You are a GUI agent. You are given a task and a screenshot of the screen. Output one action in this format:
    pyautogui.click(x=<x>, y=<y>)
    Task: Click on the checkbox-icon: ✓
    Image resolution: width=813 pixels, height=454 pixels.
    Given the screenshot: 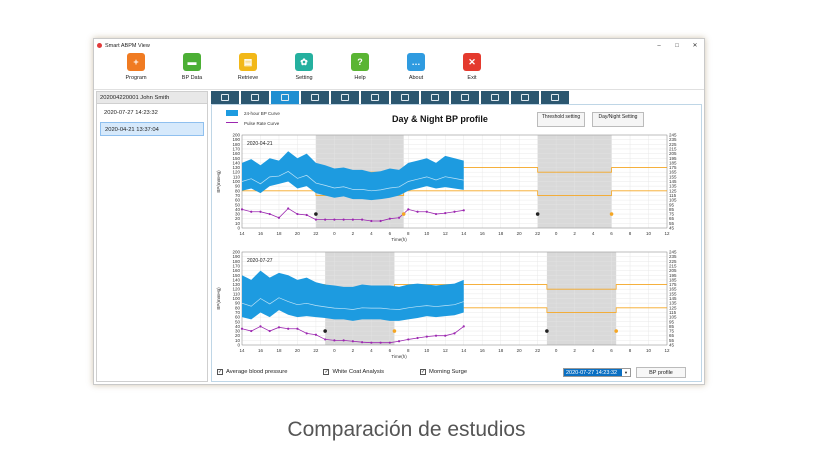 What is the action you would take?
    pyautogui.click(x=220, y=372)
    